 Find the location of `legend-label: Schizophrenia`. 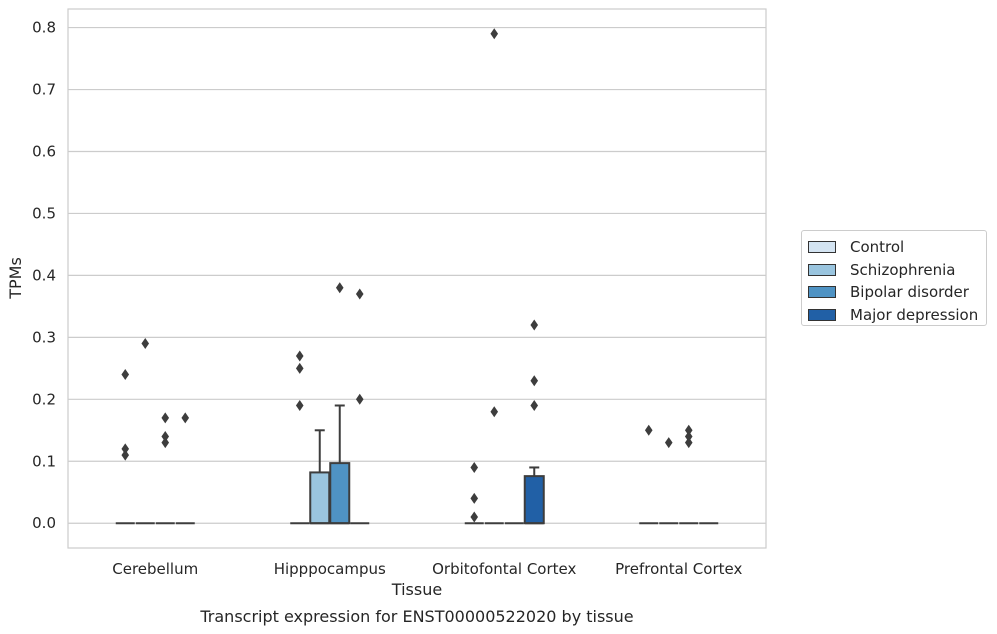

legend-label: Schizophrenia is located at coordinates (903, 269).